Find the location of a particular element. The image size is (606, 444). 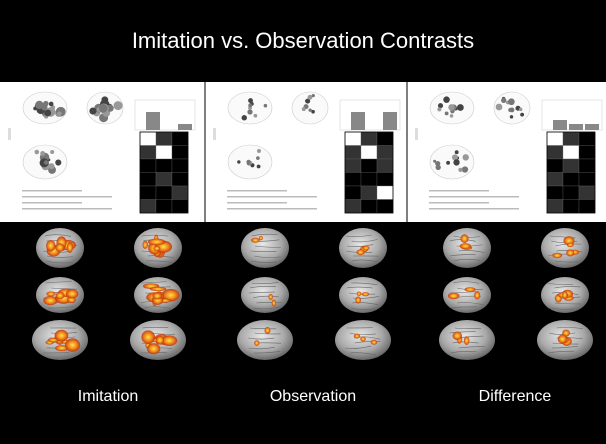

contrast-bar is located at coordinates (560, 125).